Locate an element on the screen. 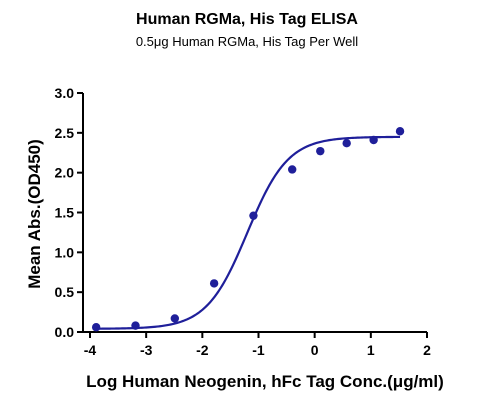  chart-title: Human RGMa, His Tag ELISA is located at coordinates (247, 19).